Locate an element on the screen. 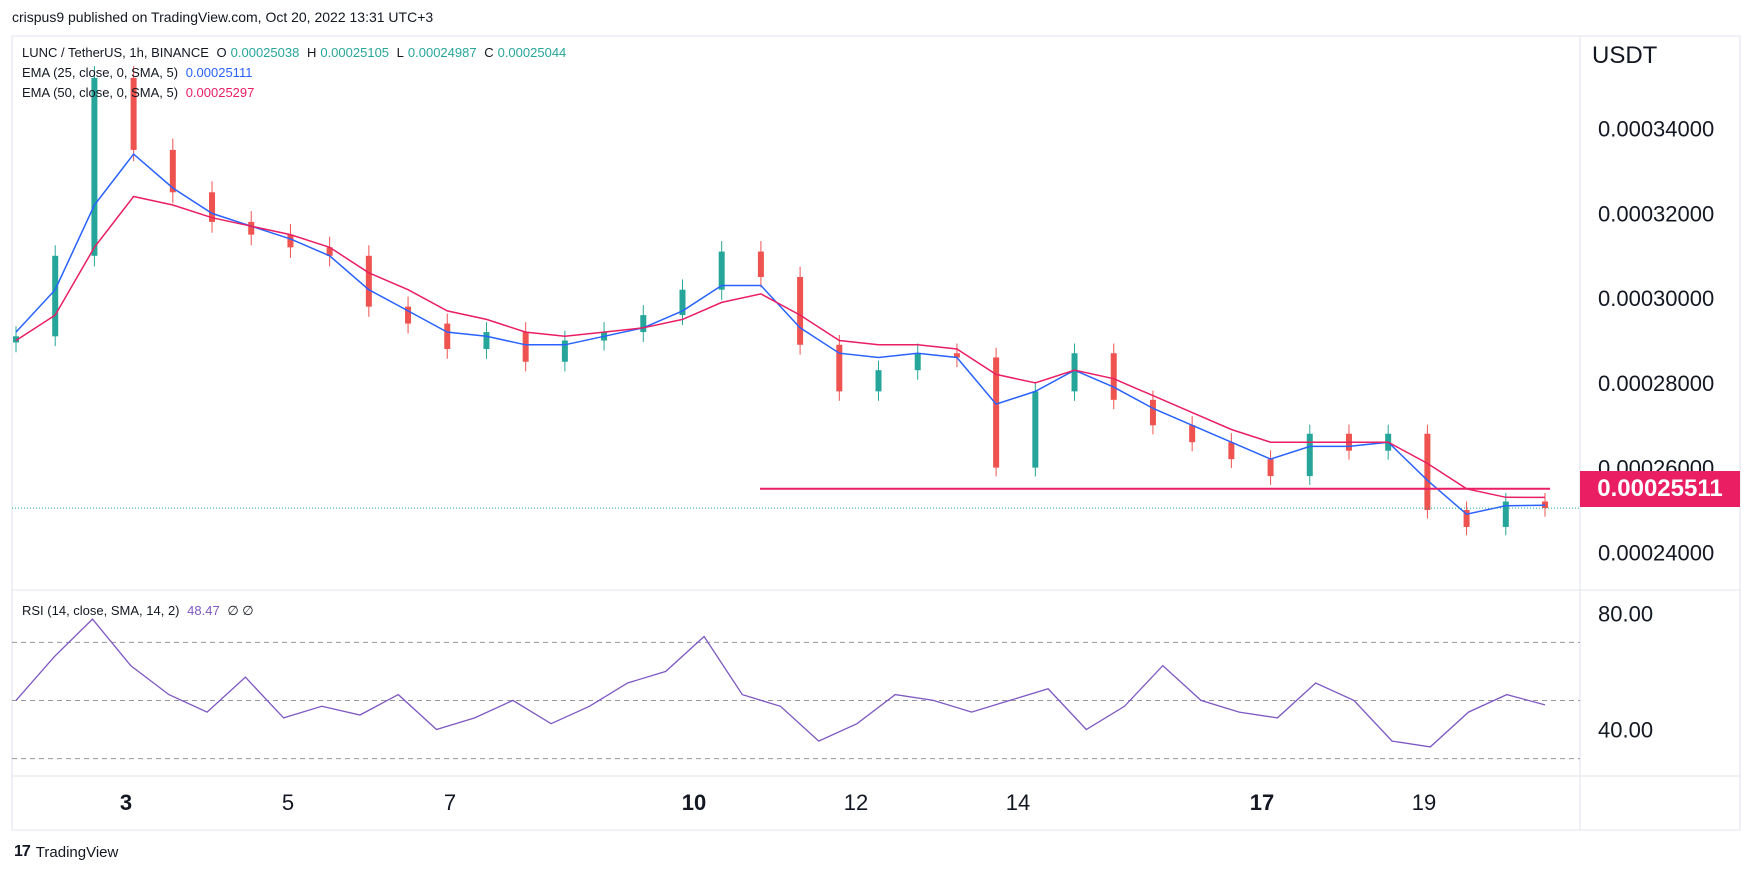  footer-brand: 17 TradingView is located at coordinates (66, 852).